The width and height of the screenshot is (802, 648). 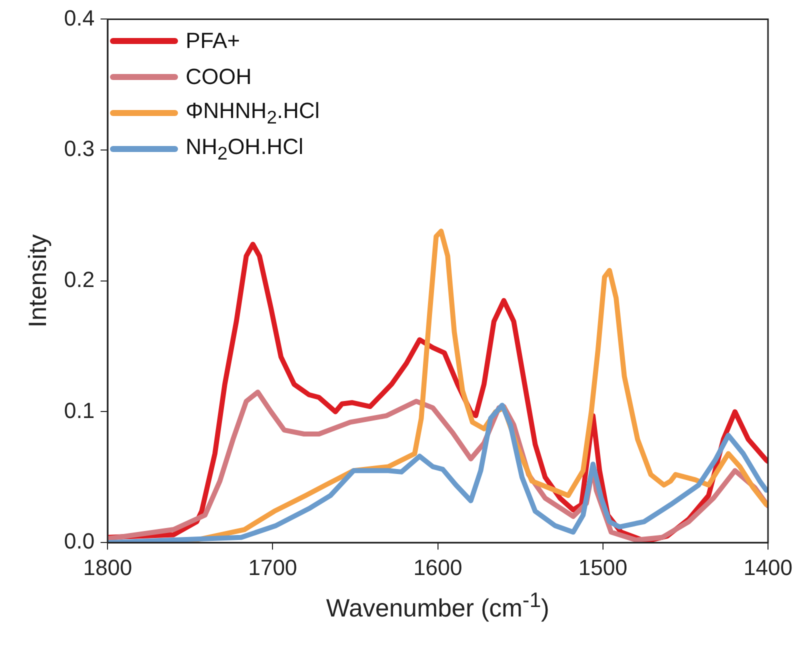 I want to click on x-tick-label: 1800, so click(x=107, y=567).